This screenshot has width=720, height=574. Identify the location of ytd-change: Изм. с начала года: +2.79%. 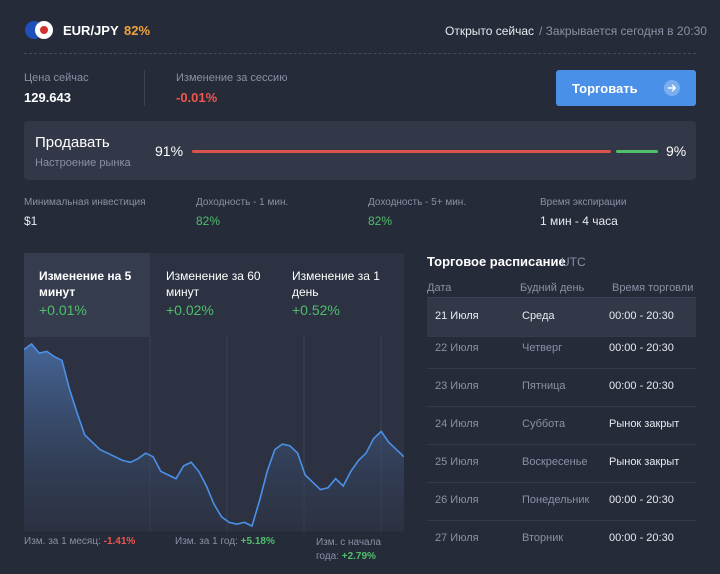
(360, 550).